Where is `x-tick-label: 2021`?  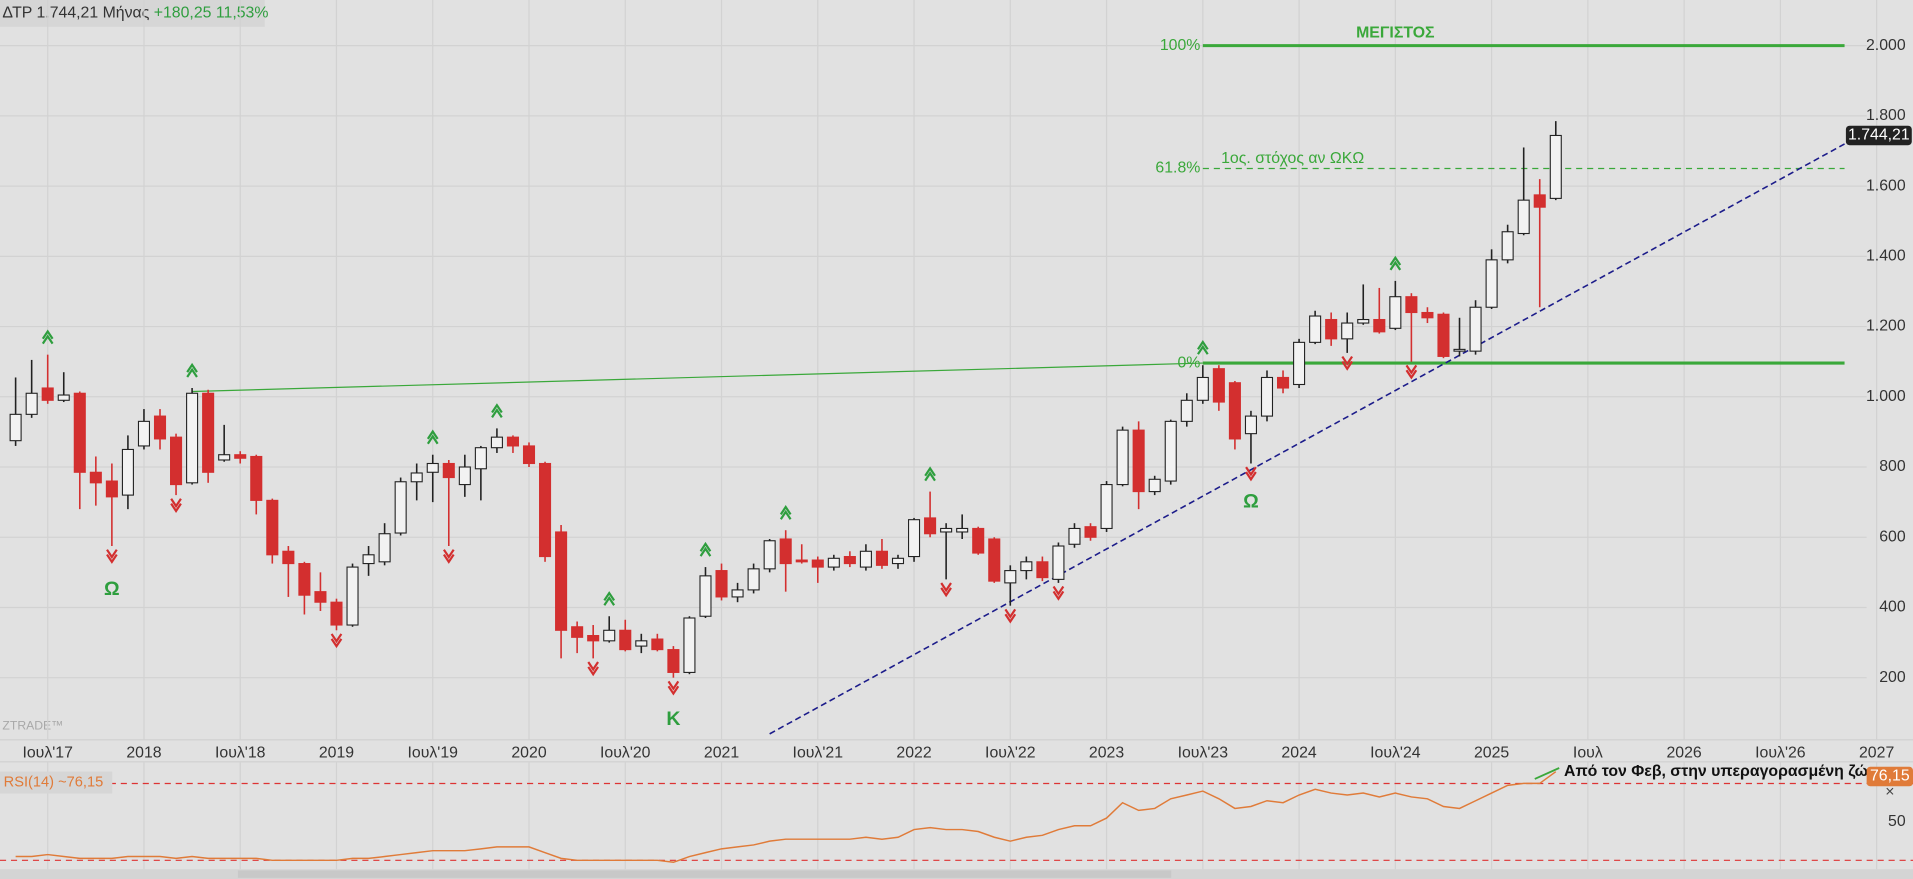
x-tick-label: 2021 is located at coordinates (721, 752).